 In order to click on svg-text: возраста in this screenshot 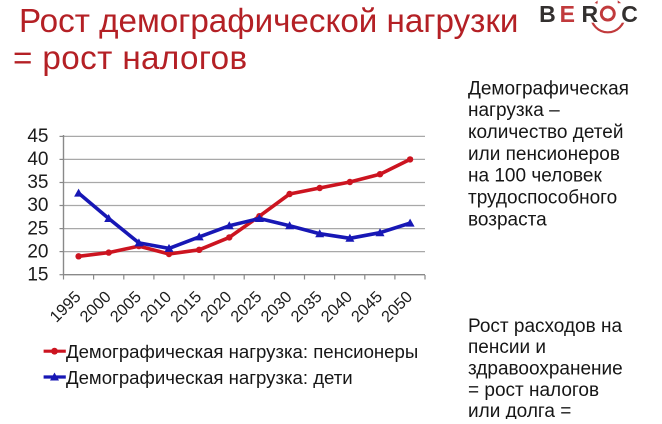, I will do `click(507, 219)`.